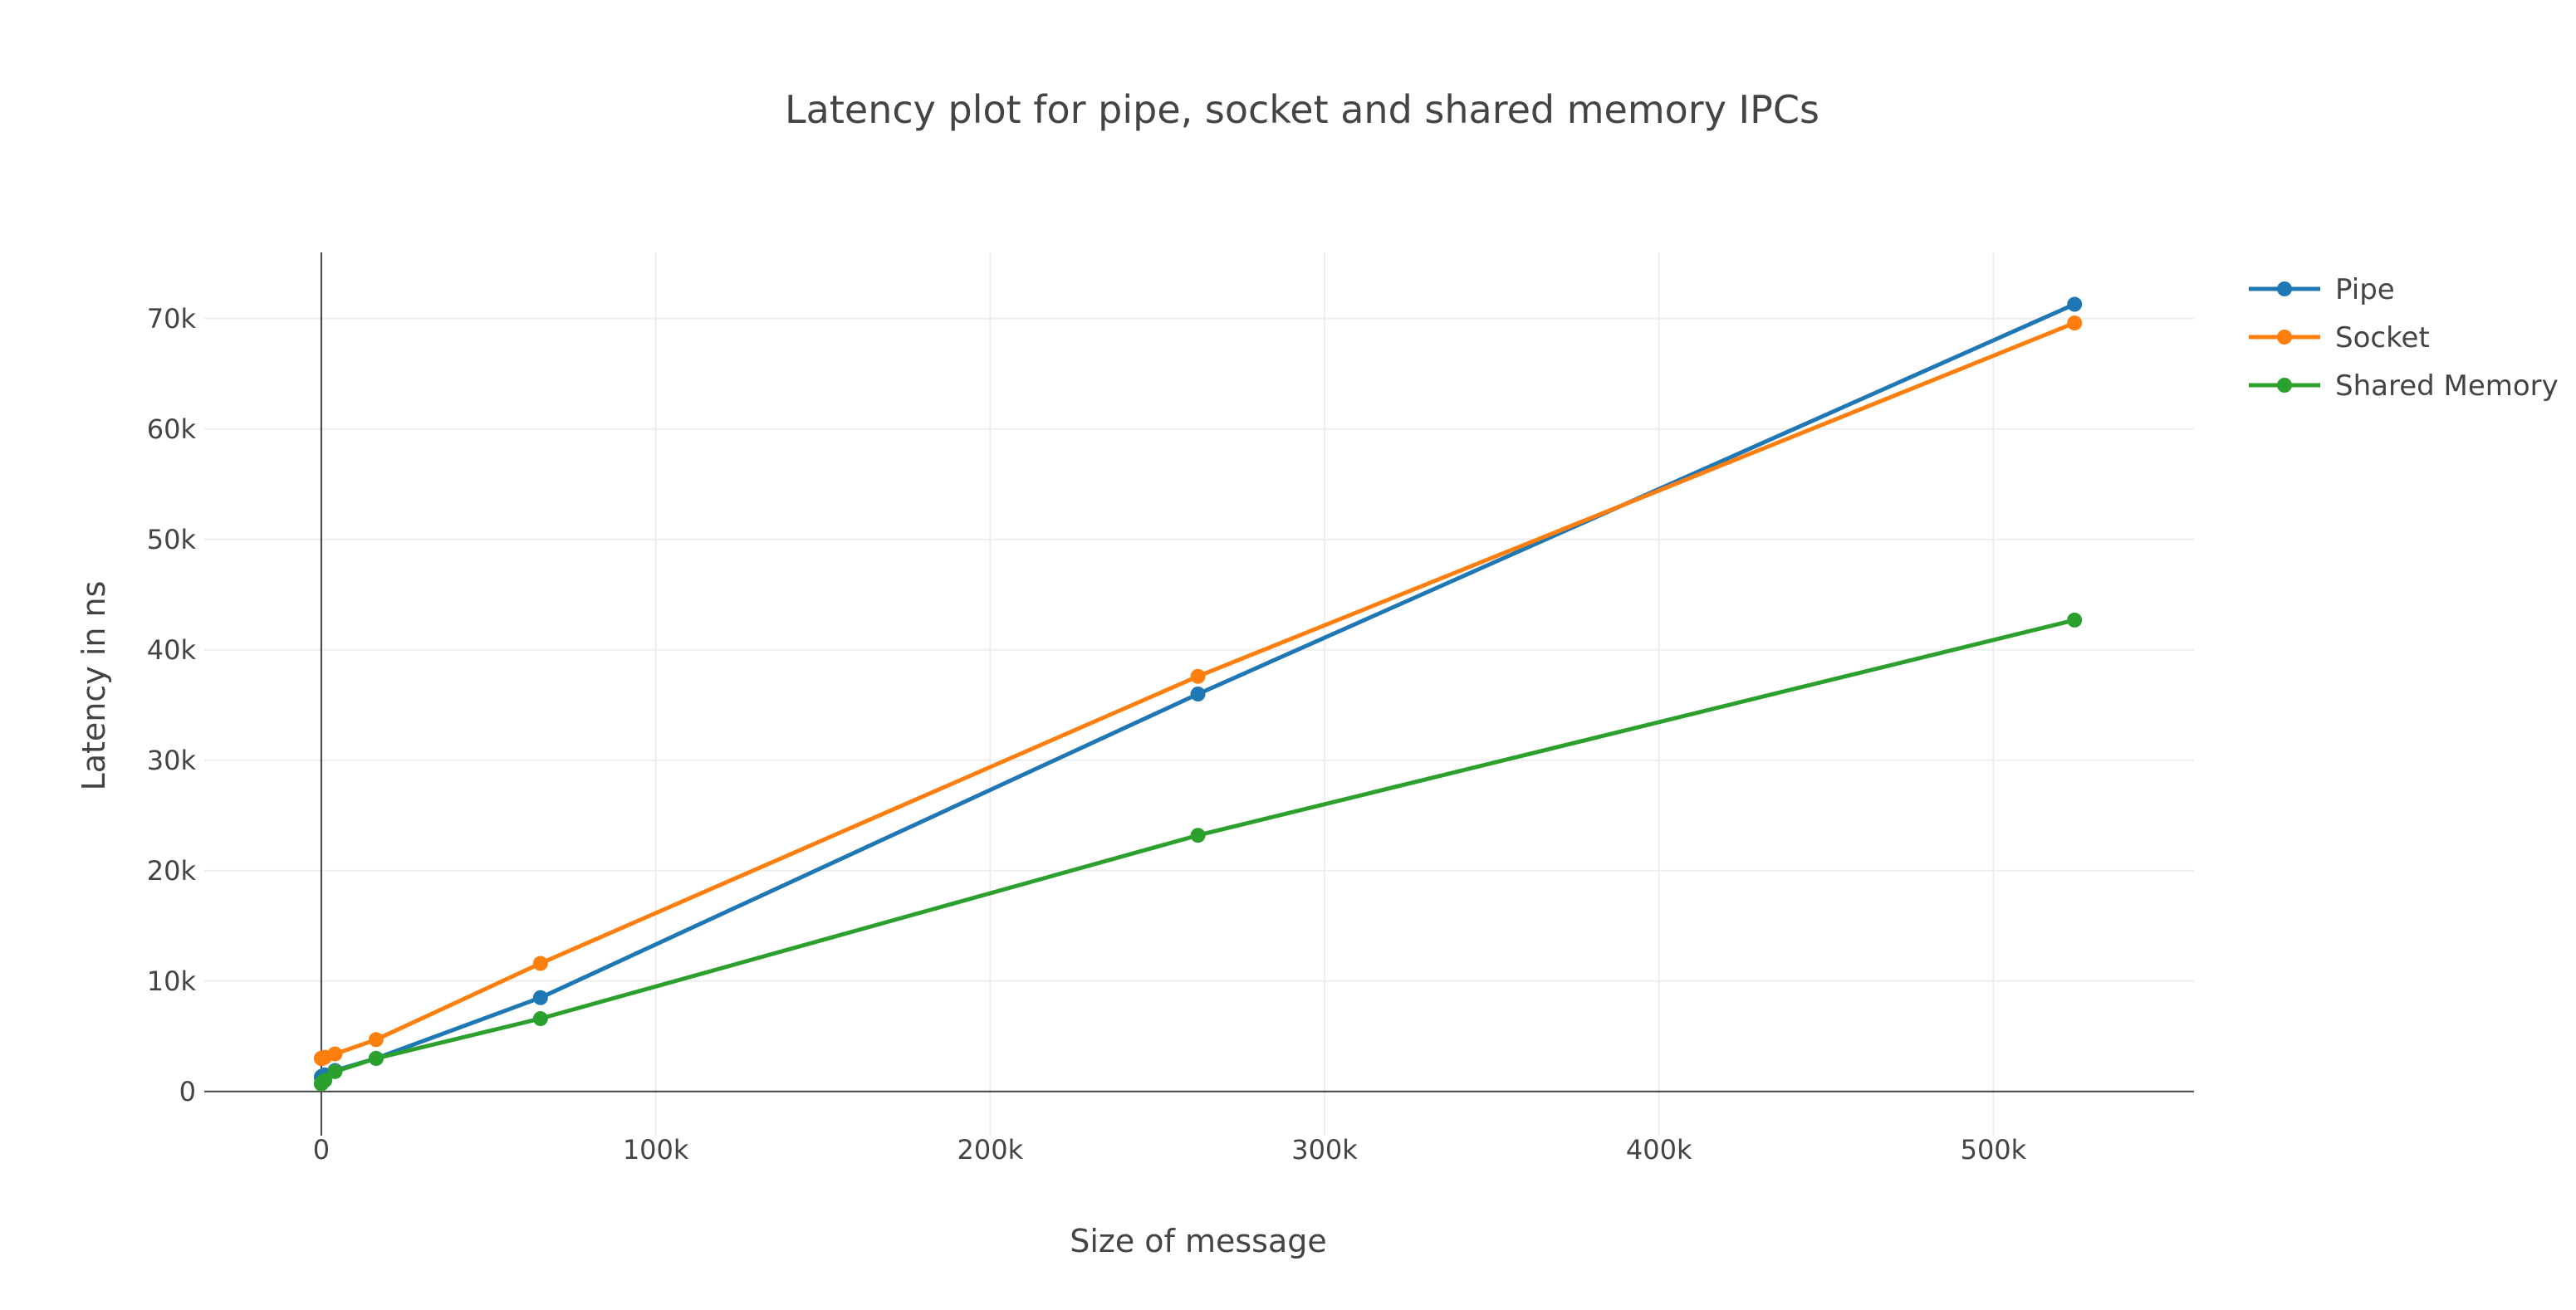  I want to click on legend-label: Pipe, so click(2365, 289).